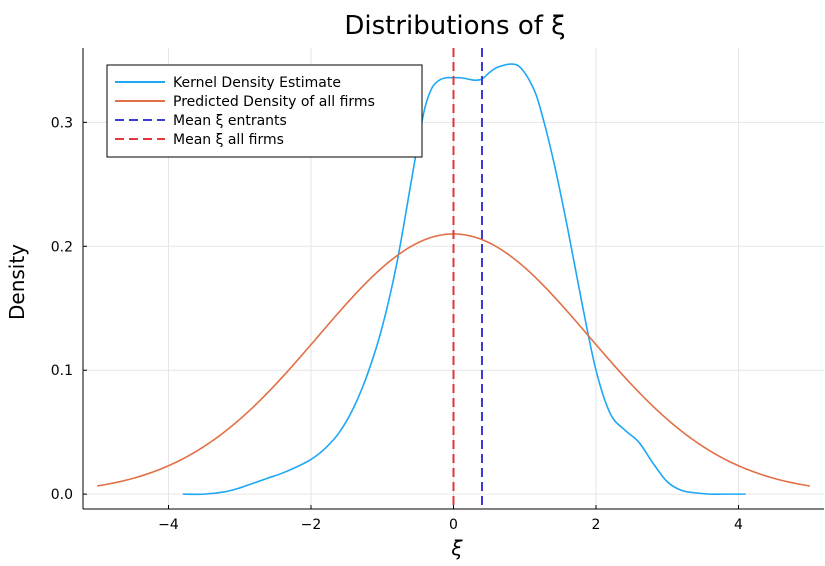  Describe the element at coordinates (62, 371) in the screenshot. I see `y-tick-label: 0.1` at that location.